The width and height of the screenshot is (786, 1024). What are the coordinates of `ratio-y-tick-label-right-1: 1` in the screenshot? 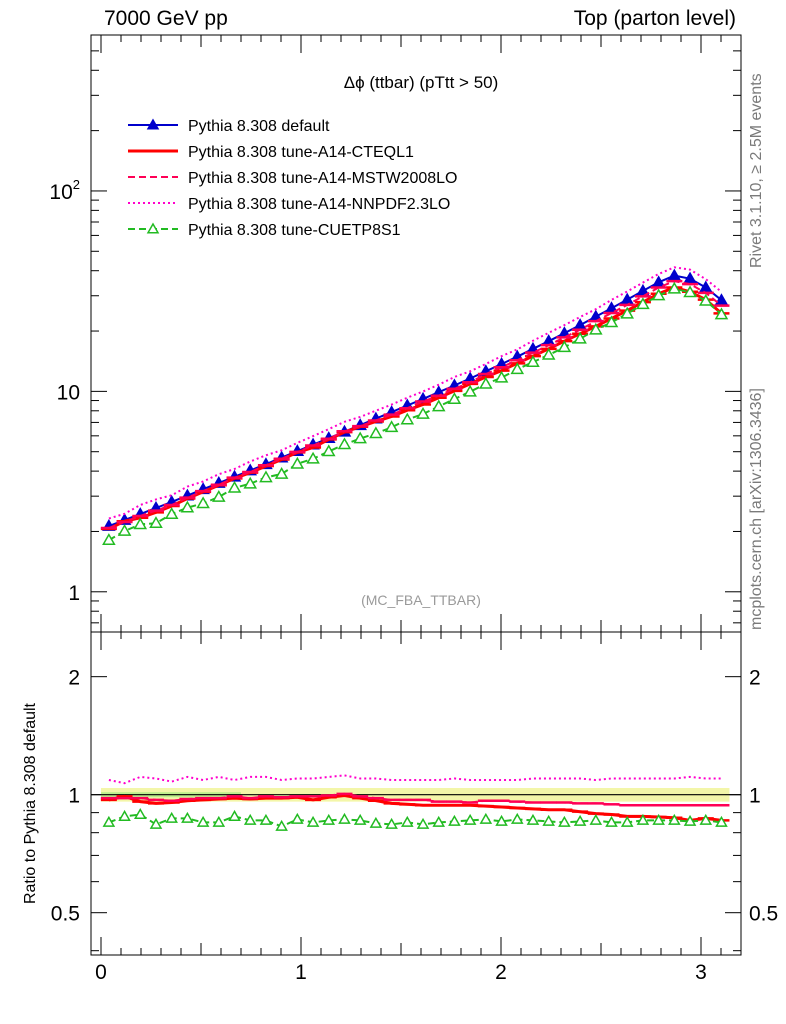 It's located at (755, 796).